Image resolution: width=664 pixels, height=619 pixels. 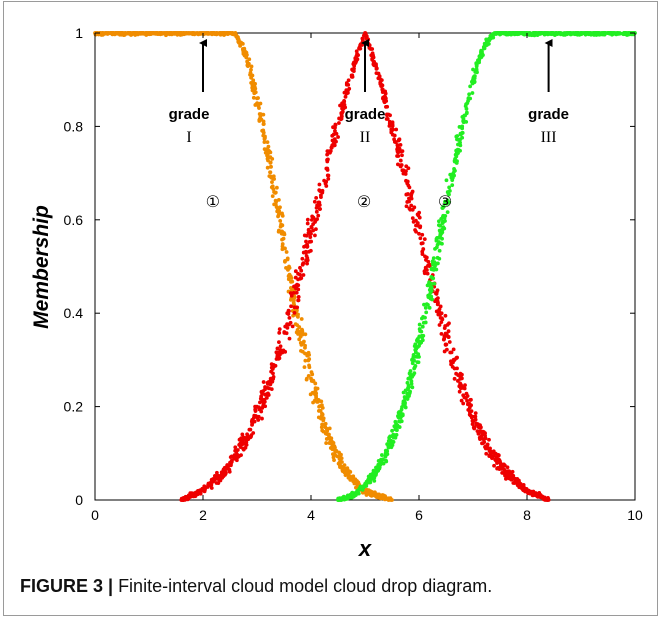 I want to click on x-tick-label: 8, so click(x=527, y=515).